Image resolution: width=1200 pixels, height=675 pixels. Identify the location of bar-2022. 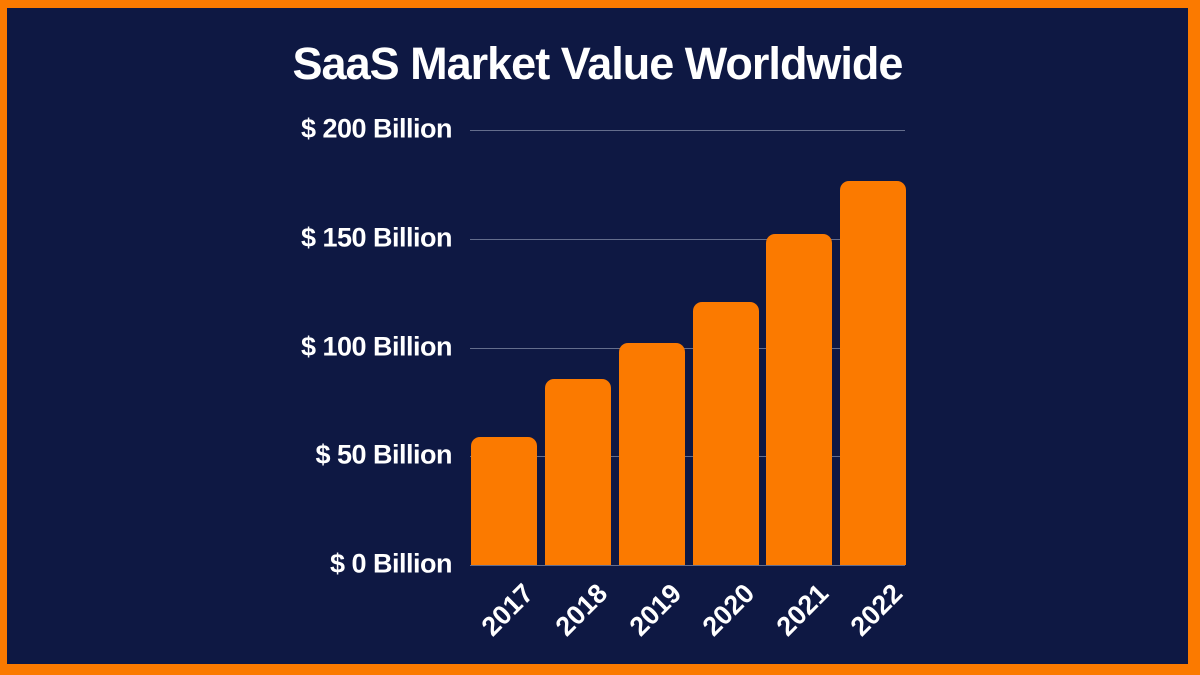
(873, 372).